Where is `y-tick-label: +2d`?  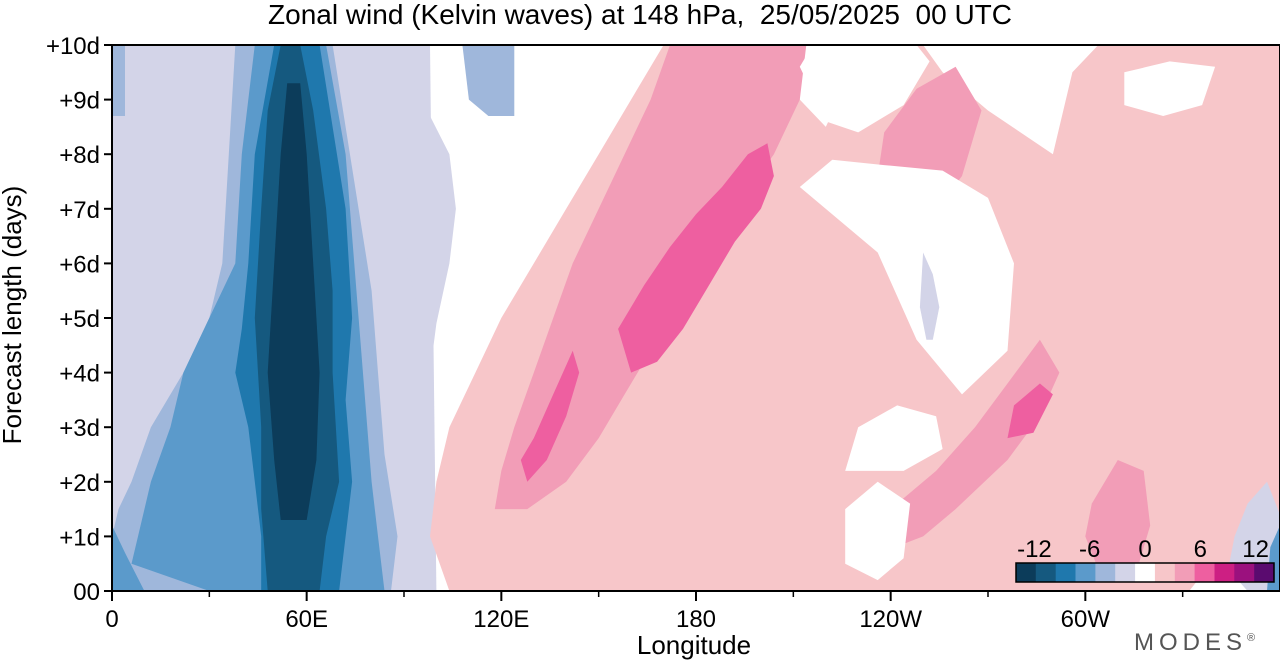 y-tick-label: +2d is located at coordinates (79, 483).